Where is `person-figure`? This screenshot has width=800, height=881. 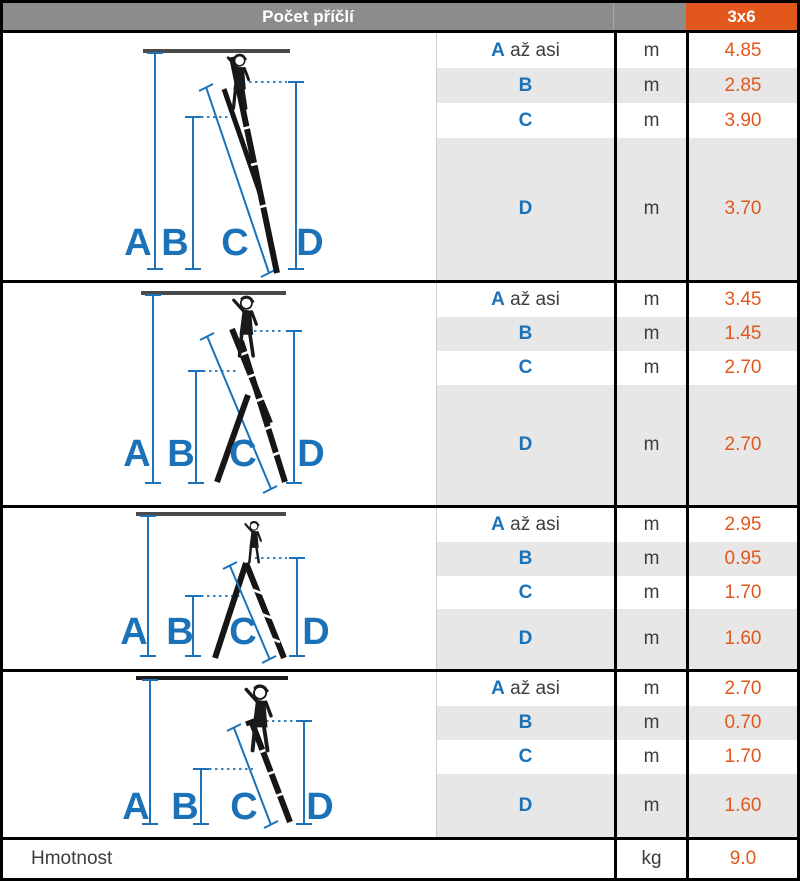
person-figure is located at coordinates (253, 542).